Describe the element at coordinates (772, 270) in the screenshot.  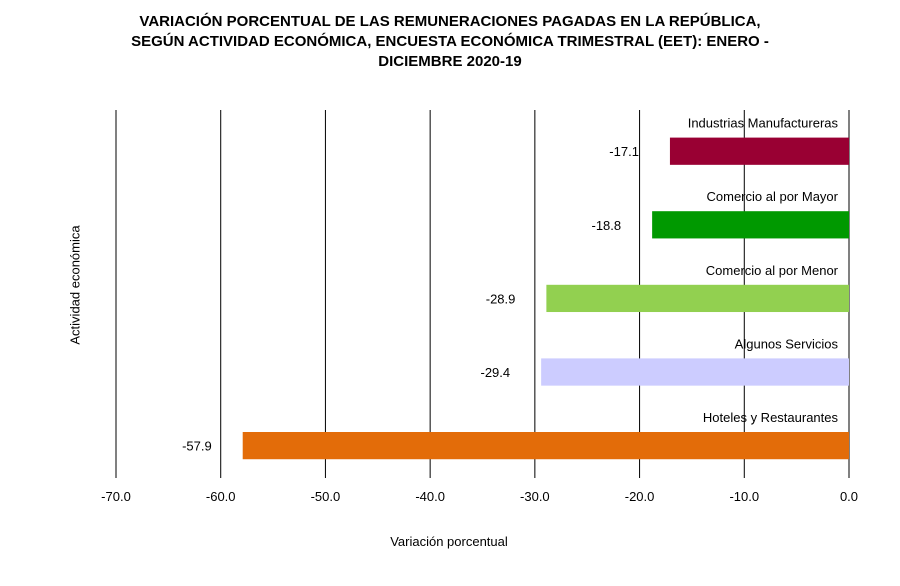
I see `category-label: Comercio al por Menor` at that location.